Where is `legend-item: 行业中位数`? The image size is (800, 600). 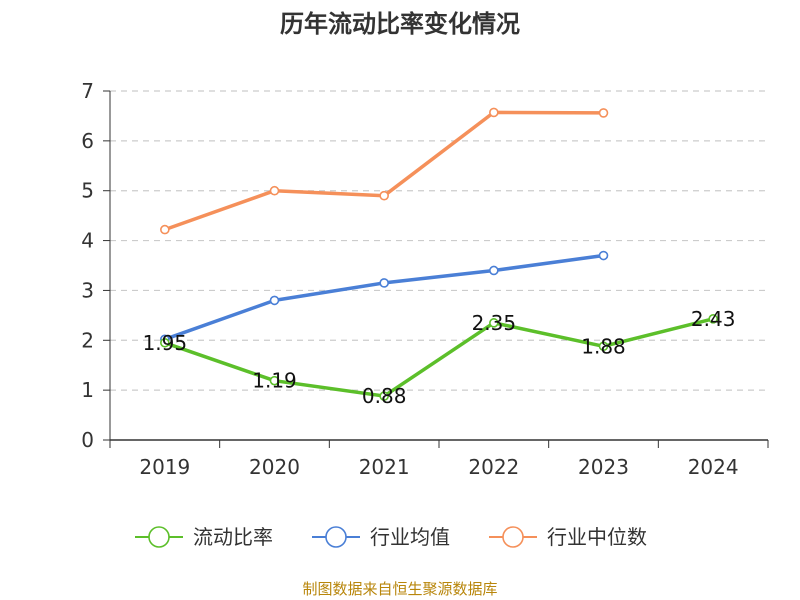 legend-item: 行业中位数 is located at coordinates (568, 537).